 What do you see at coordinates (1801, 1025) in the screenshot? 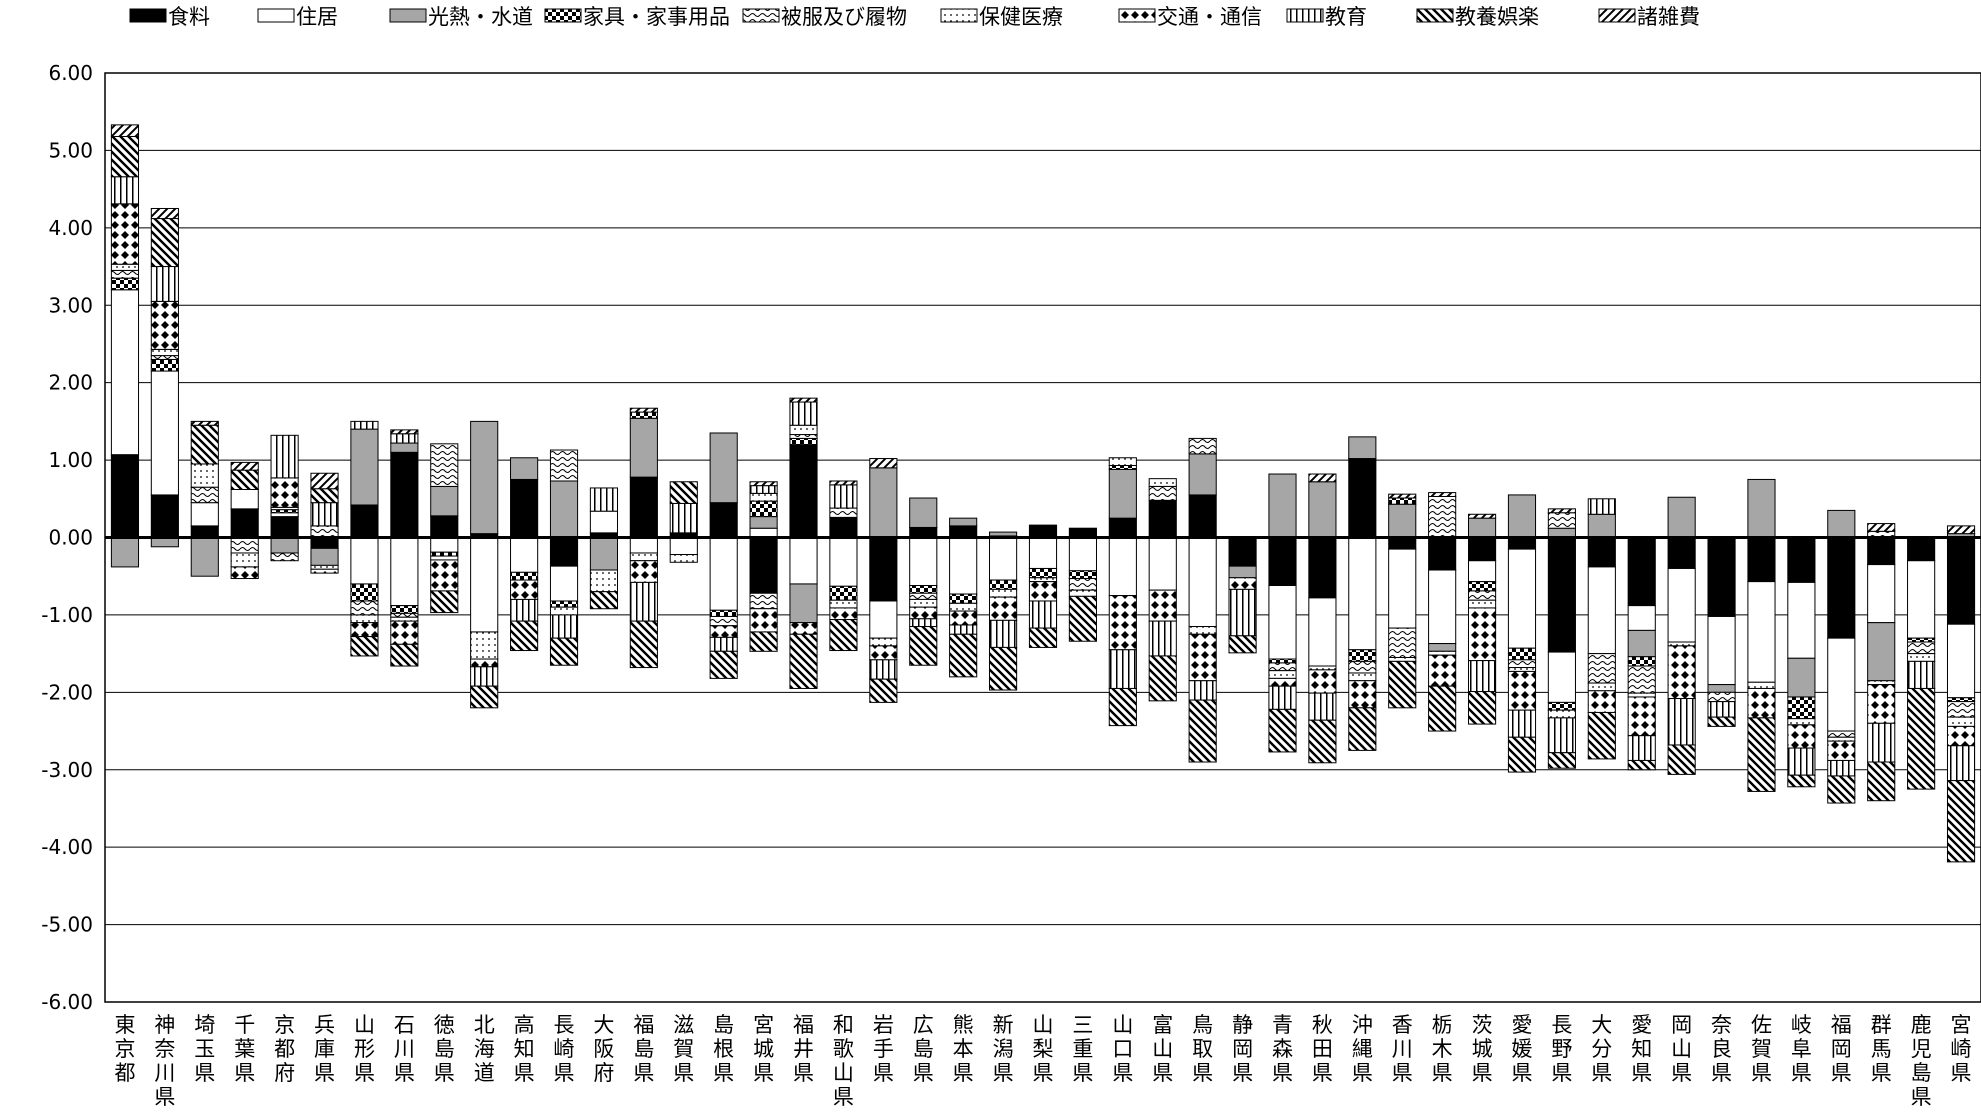
I see `x-category-label: 岐` at bounding box center [1801, 1025].